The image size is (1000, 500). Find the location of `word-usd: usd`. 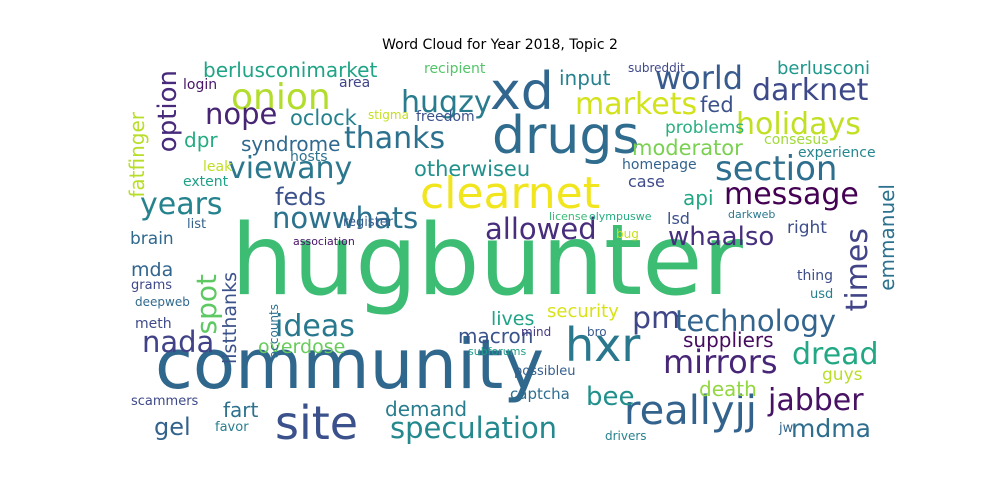

word-usd: usd is located at coordinates (822, 294).